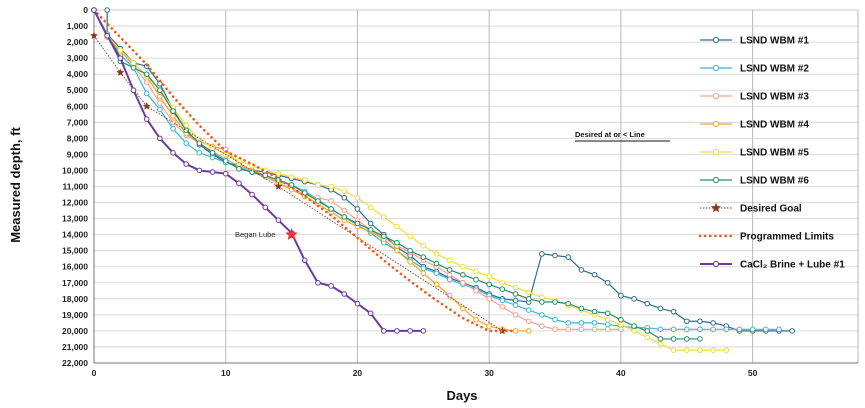  I want to click on y-tick-label: 21,000, so click(75, 347).